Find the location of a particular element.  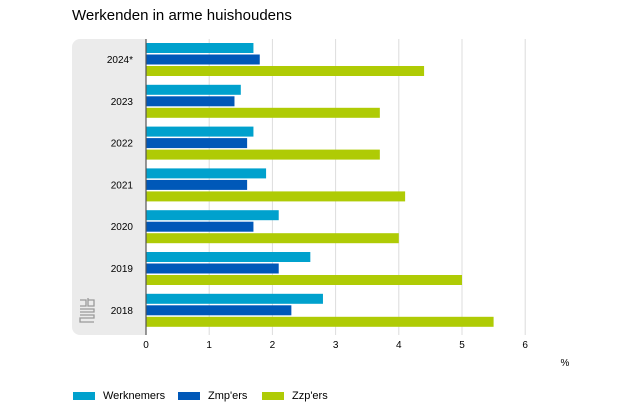

bar-zzpers-2024 is located at coordinates (285, 71).